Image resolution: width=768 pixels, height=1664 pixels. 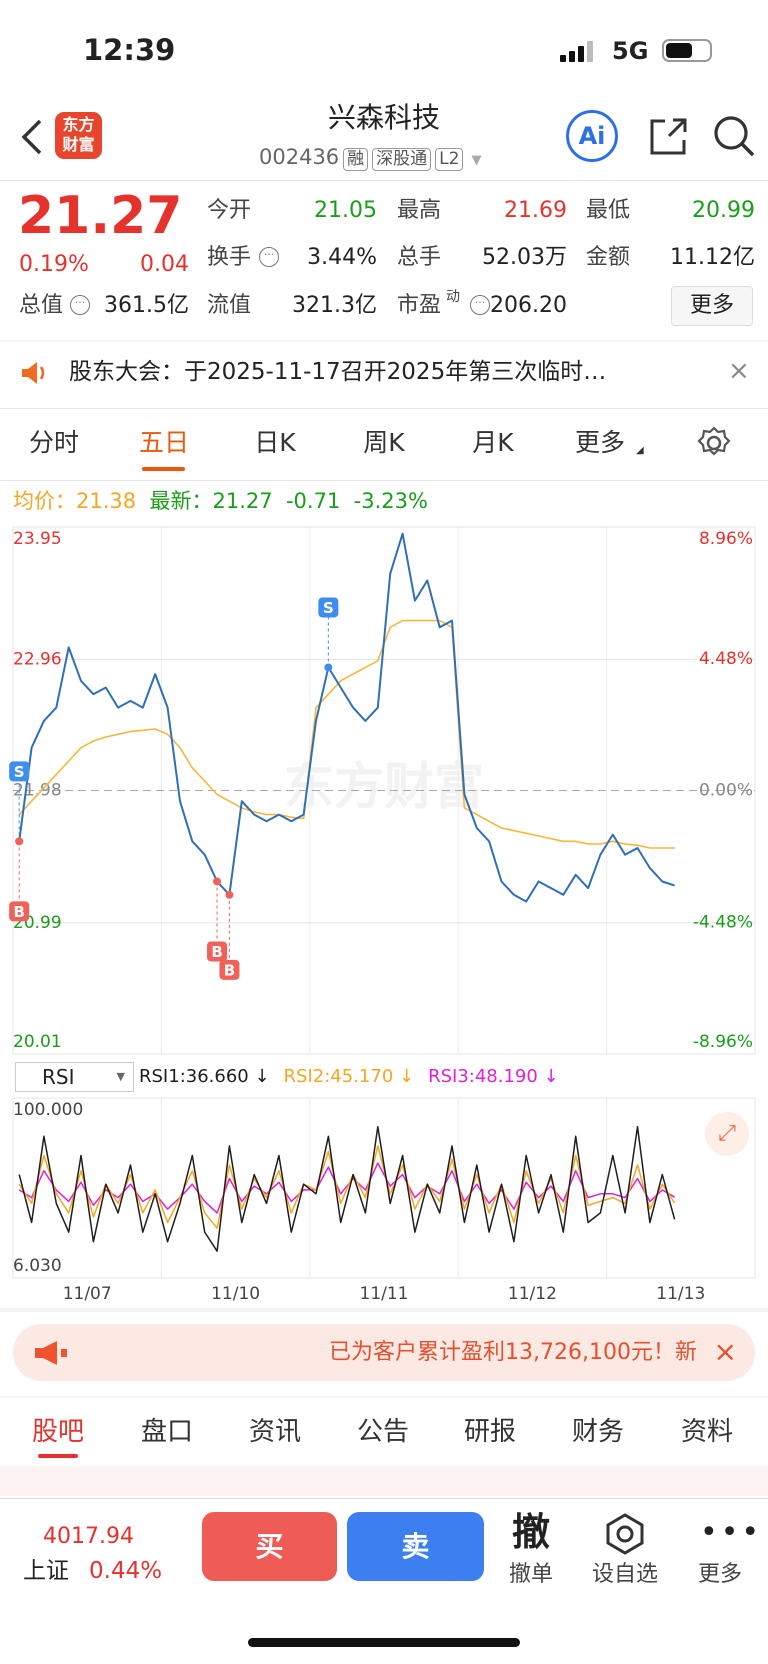 I want to click on field-value: 11.12亿, so click(x=712, y=257).